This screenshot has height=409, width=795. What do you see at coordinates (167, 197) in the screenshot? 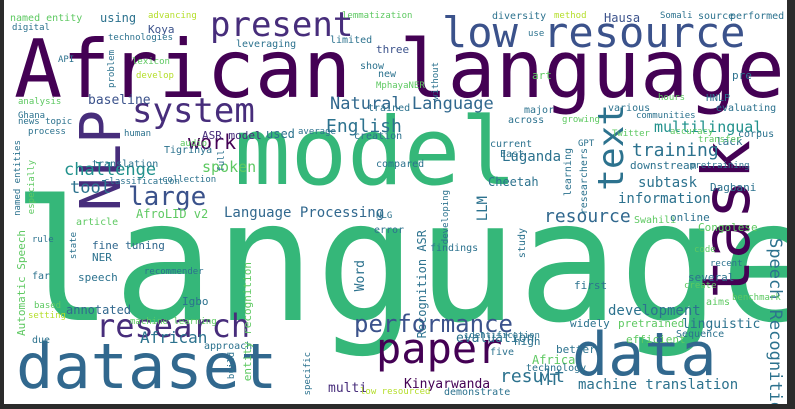
I see `word-large: large` at bounding box center [167, 197].